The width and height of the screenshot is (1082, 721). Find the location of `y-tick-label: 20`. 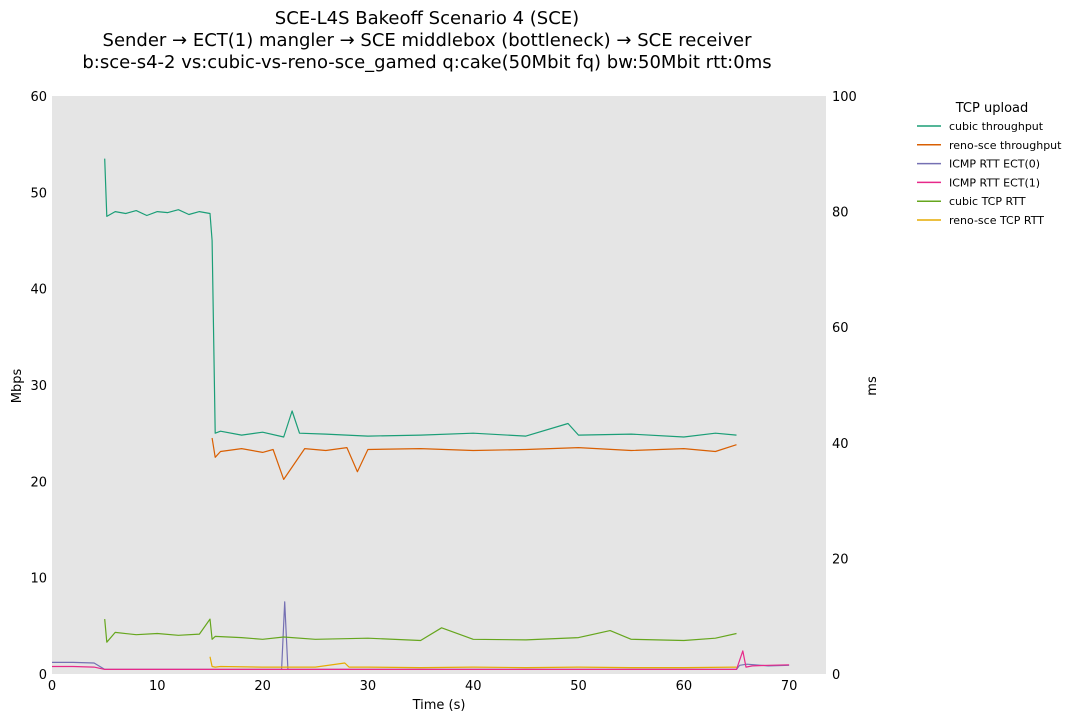

y-tick-label: 20 is located at coordinates (38, 482).